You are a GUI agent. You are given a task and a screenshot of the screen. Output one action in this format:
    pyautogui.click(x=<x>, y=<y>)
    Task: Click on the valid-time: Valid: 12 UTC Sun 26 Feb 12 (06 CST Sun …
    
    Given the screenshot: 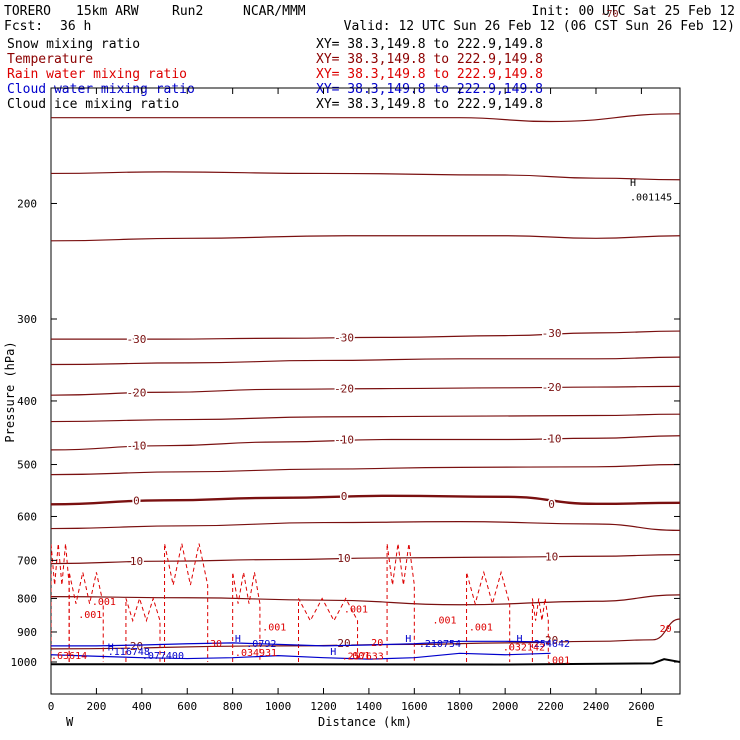 What is the action you would take?
    pyautogui.click(x=539, y=26)
    